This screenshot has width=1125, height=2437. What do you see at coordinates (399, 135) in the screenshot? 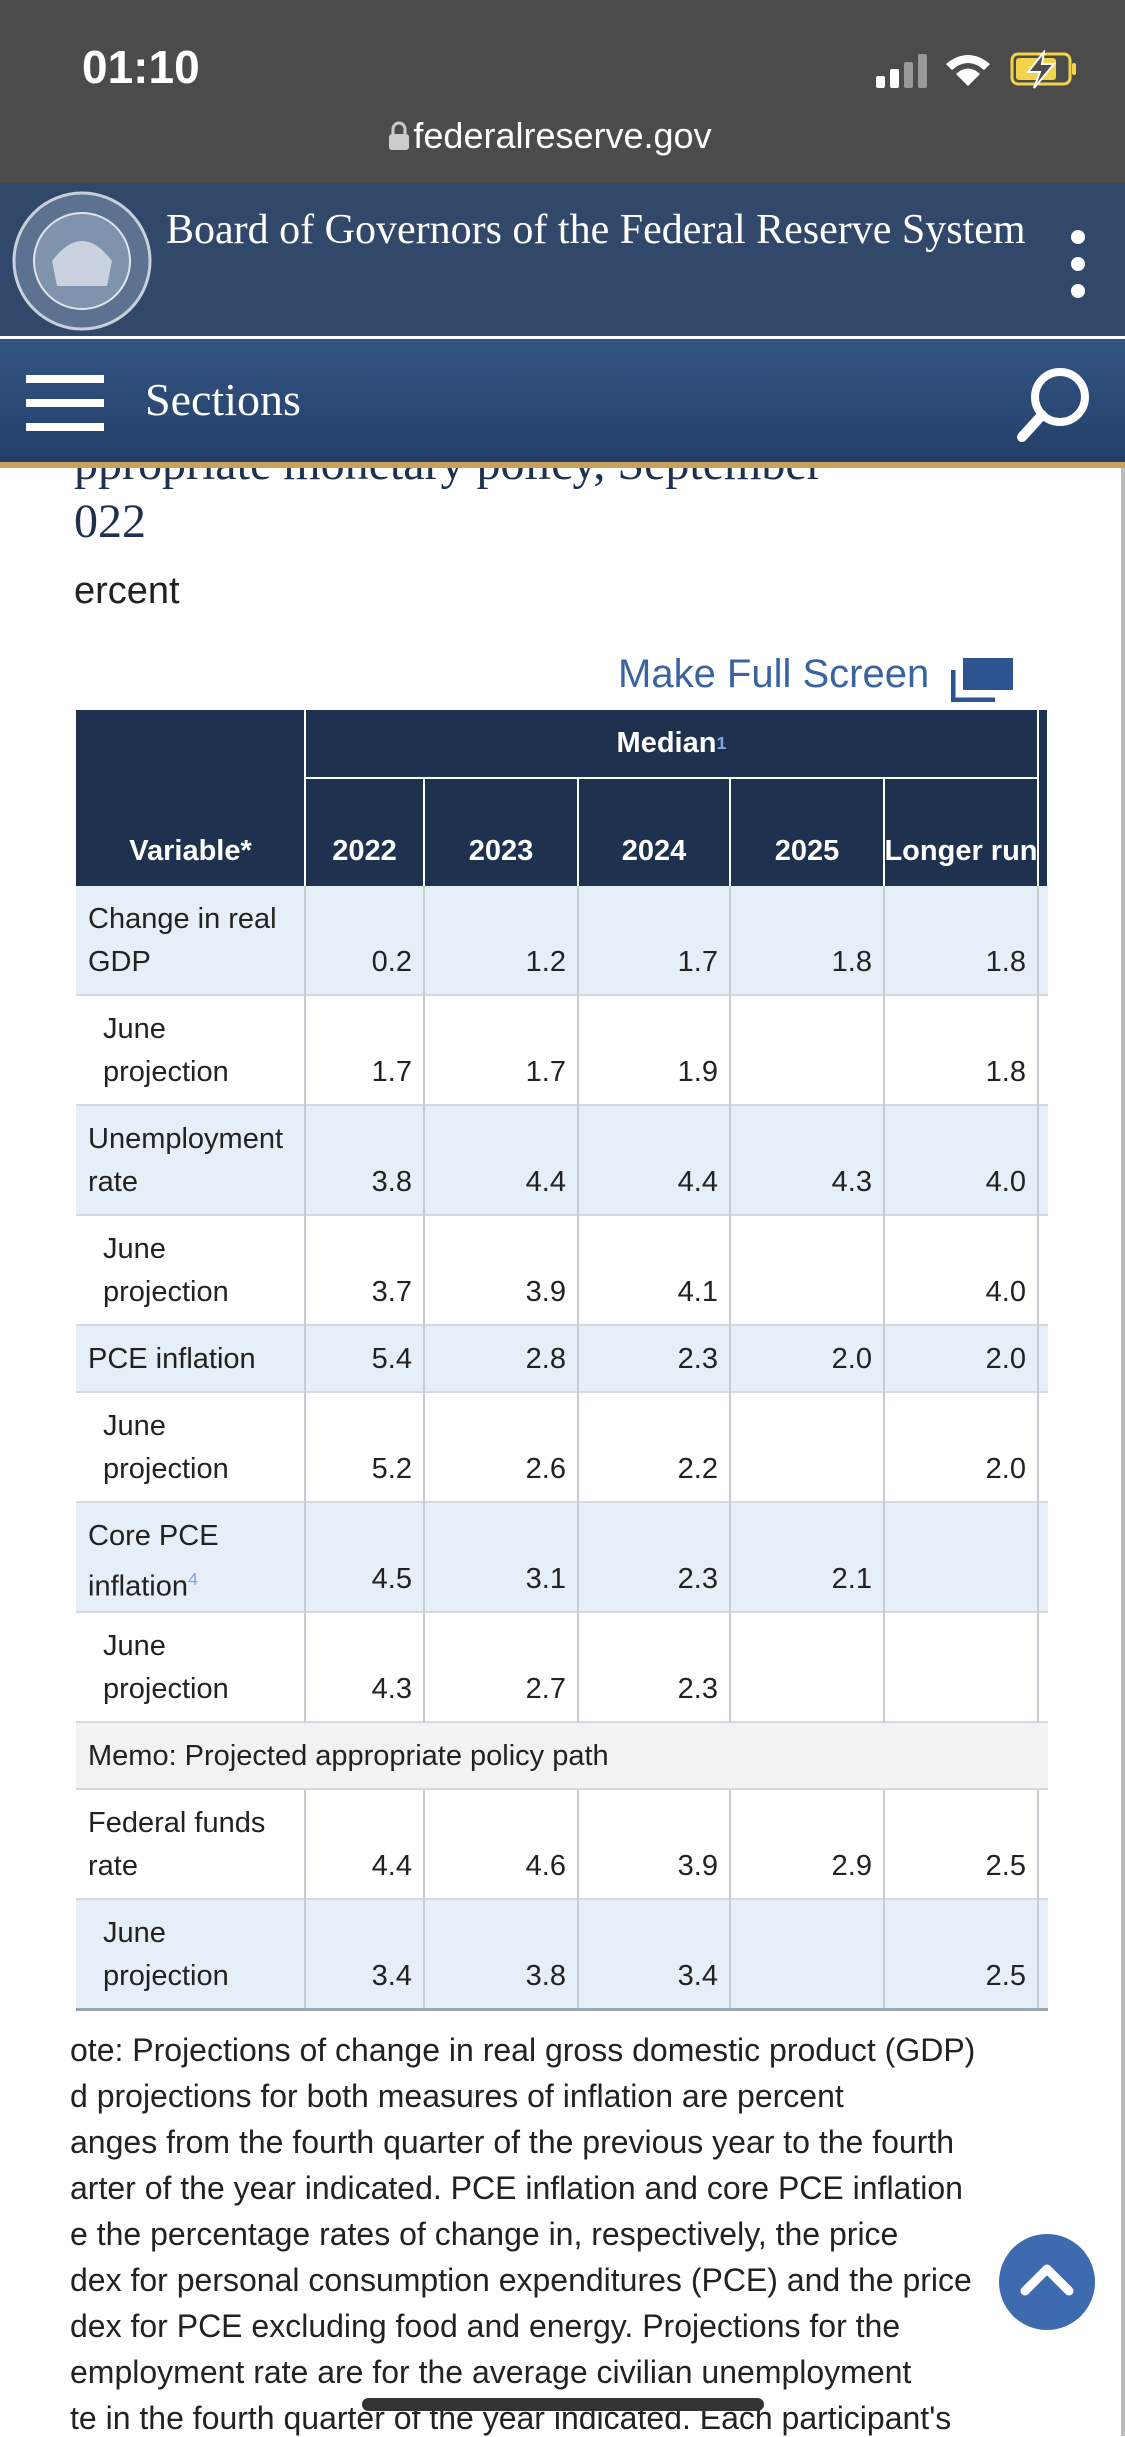
I see `lock-icon` at bounding box center [399, 135].